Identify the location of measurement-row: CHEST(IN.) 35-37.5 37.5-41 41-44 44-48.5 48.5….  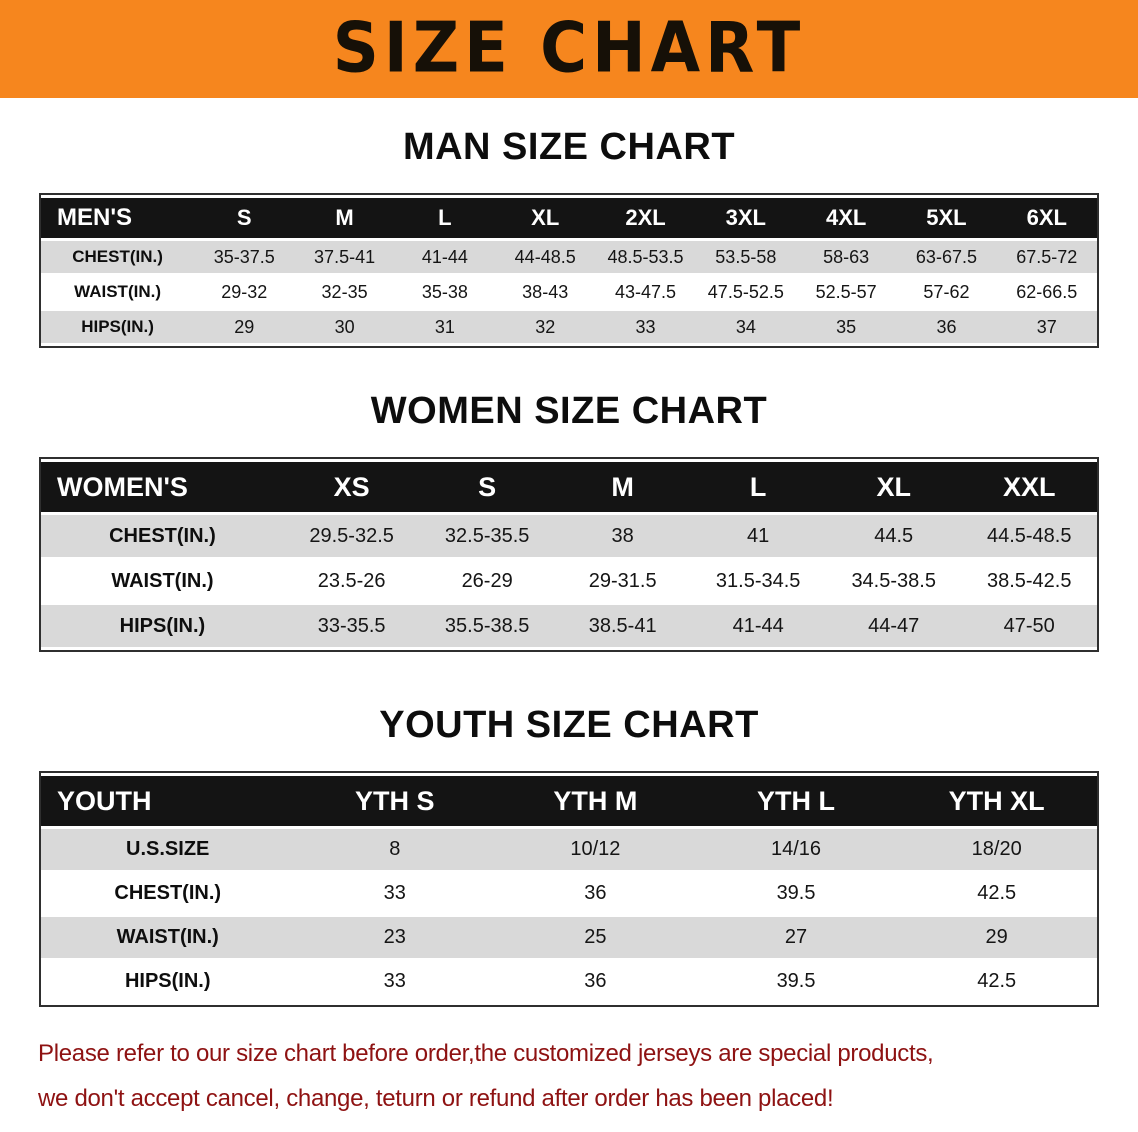
(569, 257).